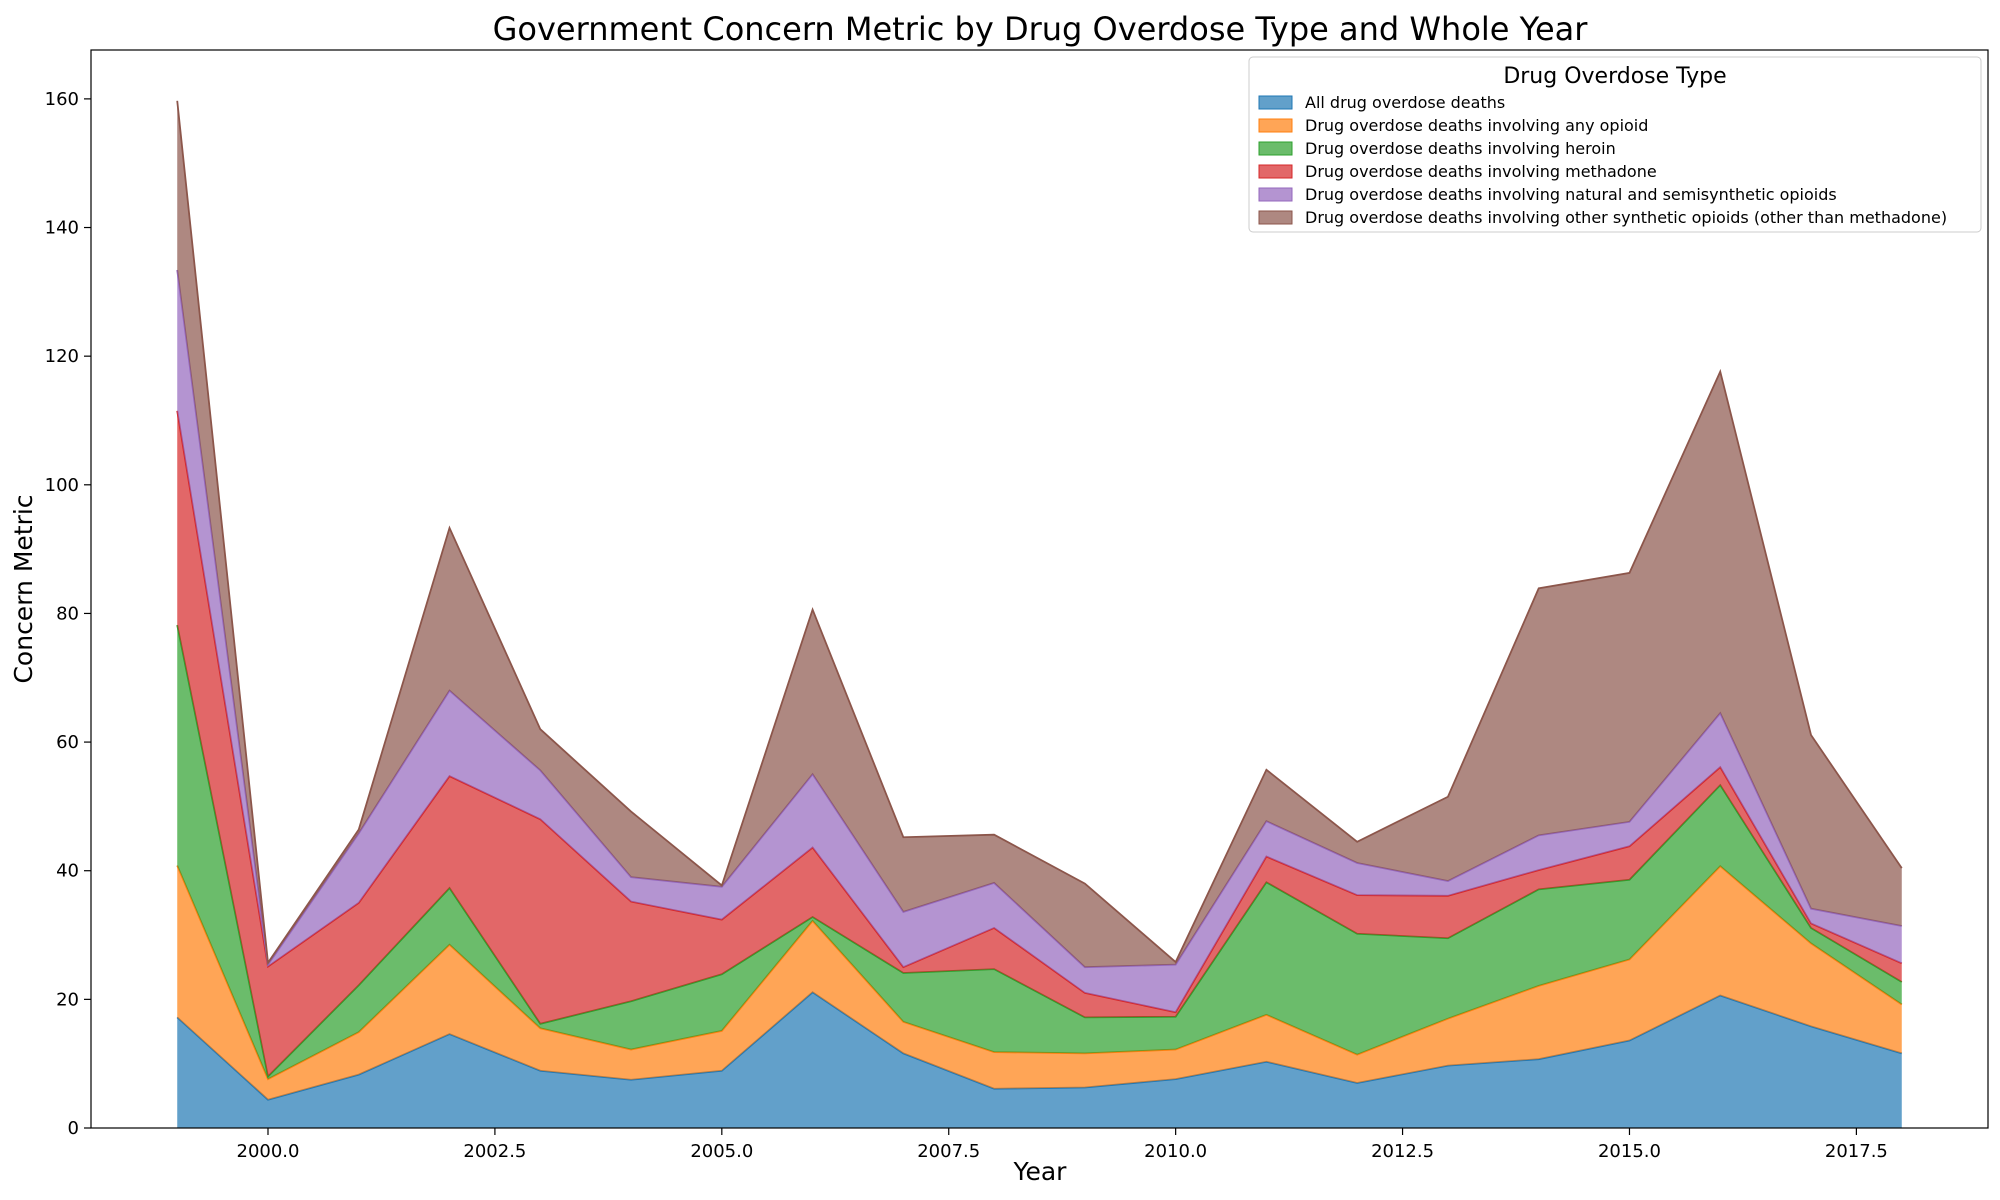  Describe the element at coordinates (62, 228) in the screenshot. I see `y-tick-label: 140` at that location.